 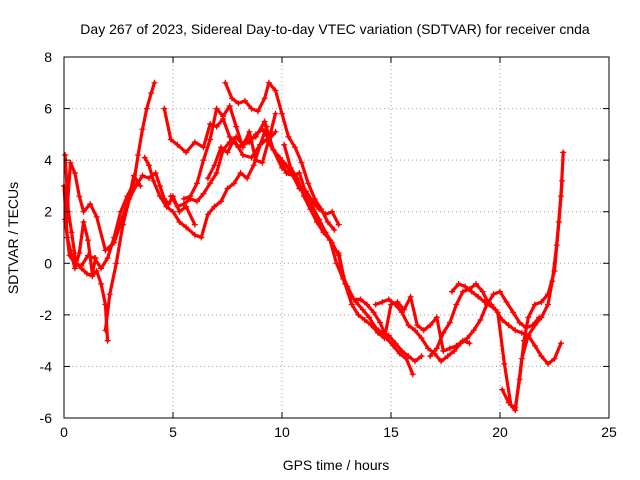 What do you see at coordinates (46, 418) in the screenshot?
I see `y-tick-label: -6` at bounding box center [46, 418].